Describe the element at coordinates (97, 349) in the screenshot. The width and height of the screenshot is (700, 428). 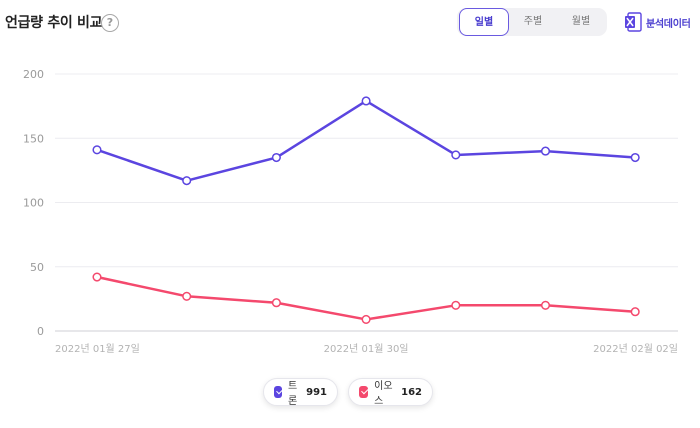
I see `x-tick-label: 2022년 01월 27일` at that location.